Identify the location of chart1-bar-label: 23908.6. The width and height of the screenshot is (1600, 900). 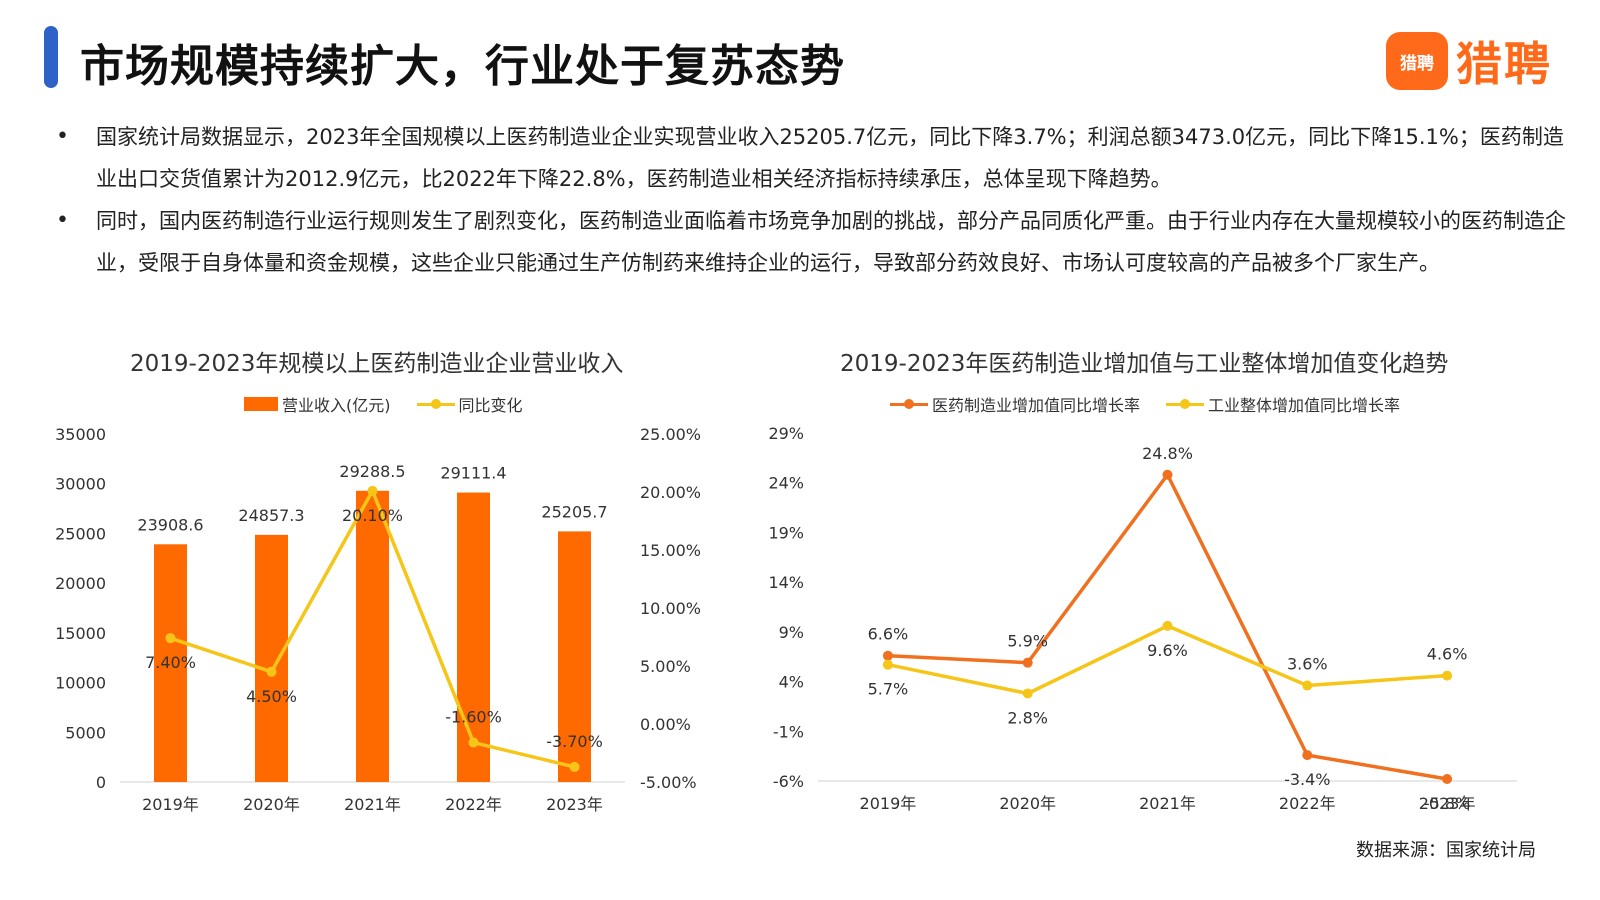
(170, 524).